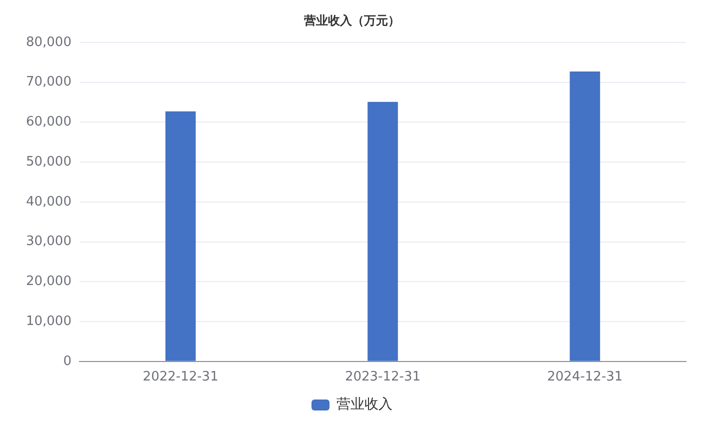 The image size is (720, 432). I want to click on y-tick-label: 70,000, so click(49, 82).